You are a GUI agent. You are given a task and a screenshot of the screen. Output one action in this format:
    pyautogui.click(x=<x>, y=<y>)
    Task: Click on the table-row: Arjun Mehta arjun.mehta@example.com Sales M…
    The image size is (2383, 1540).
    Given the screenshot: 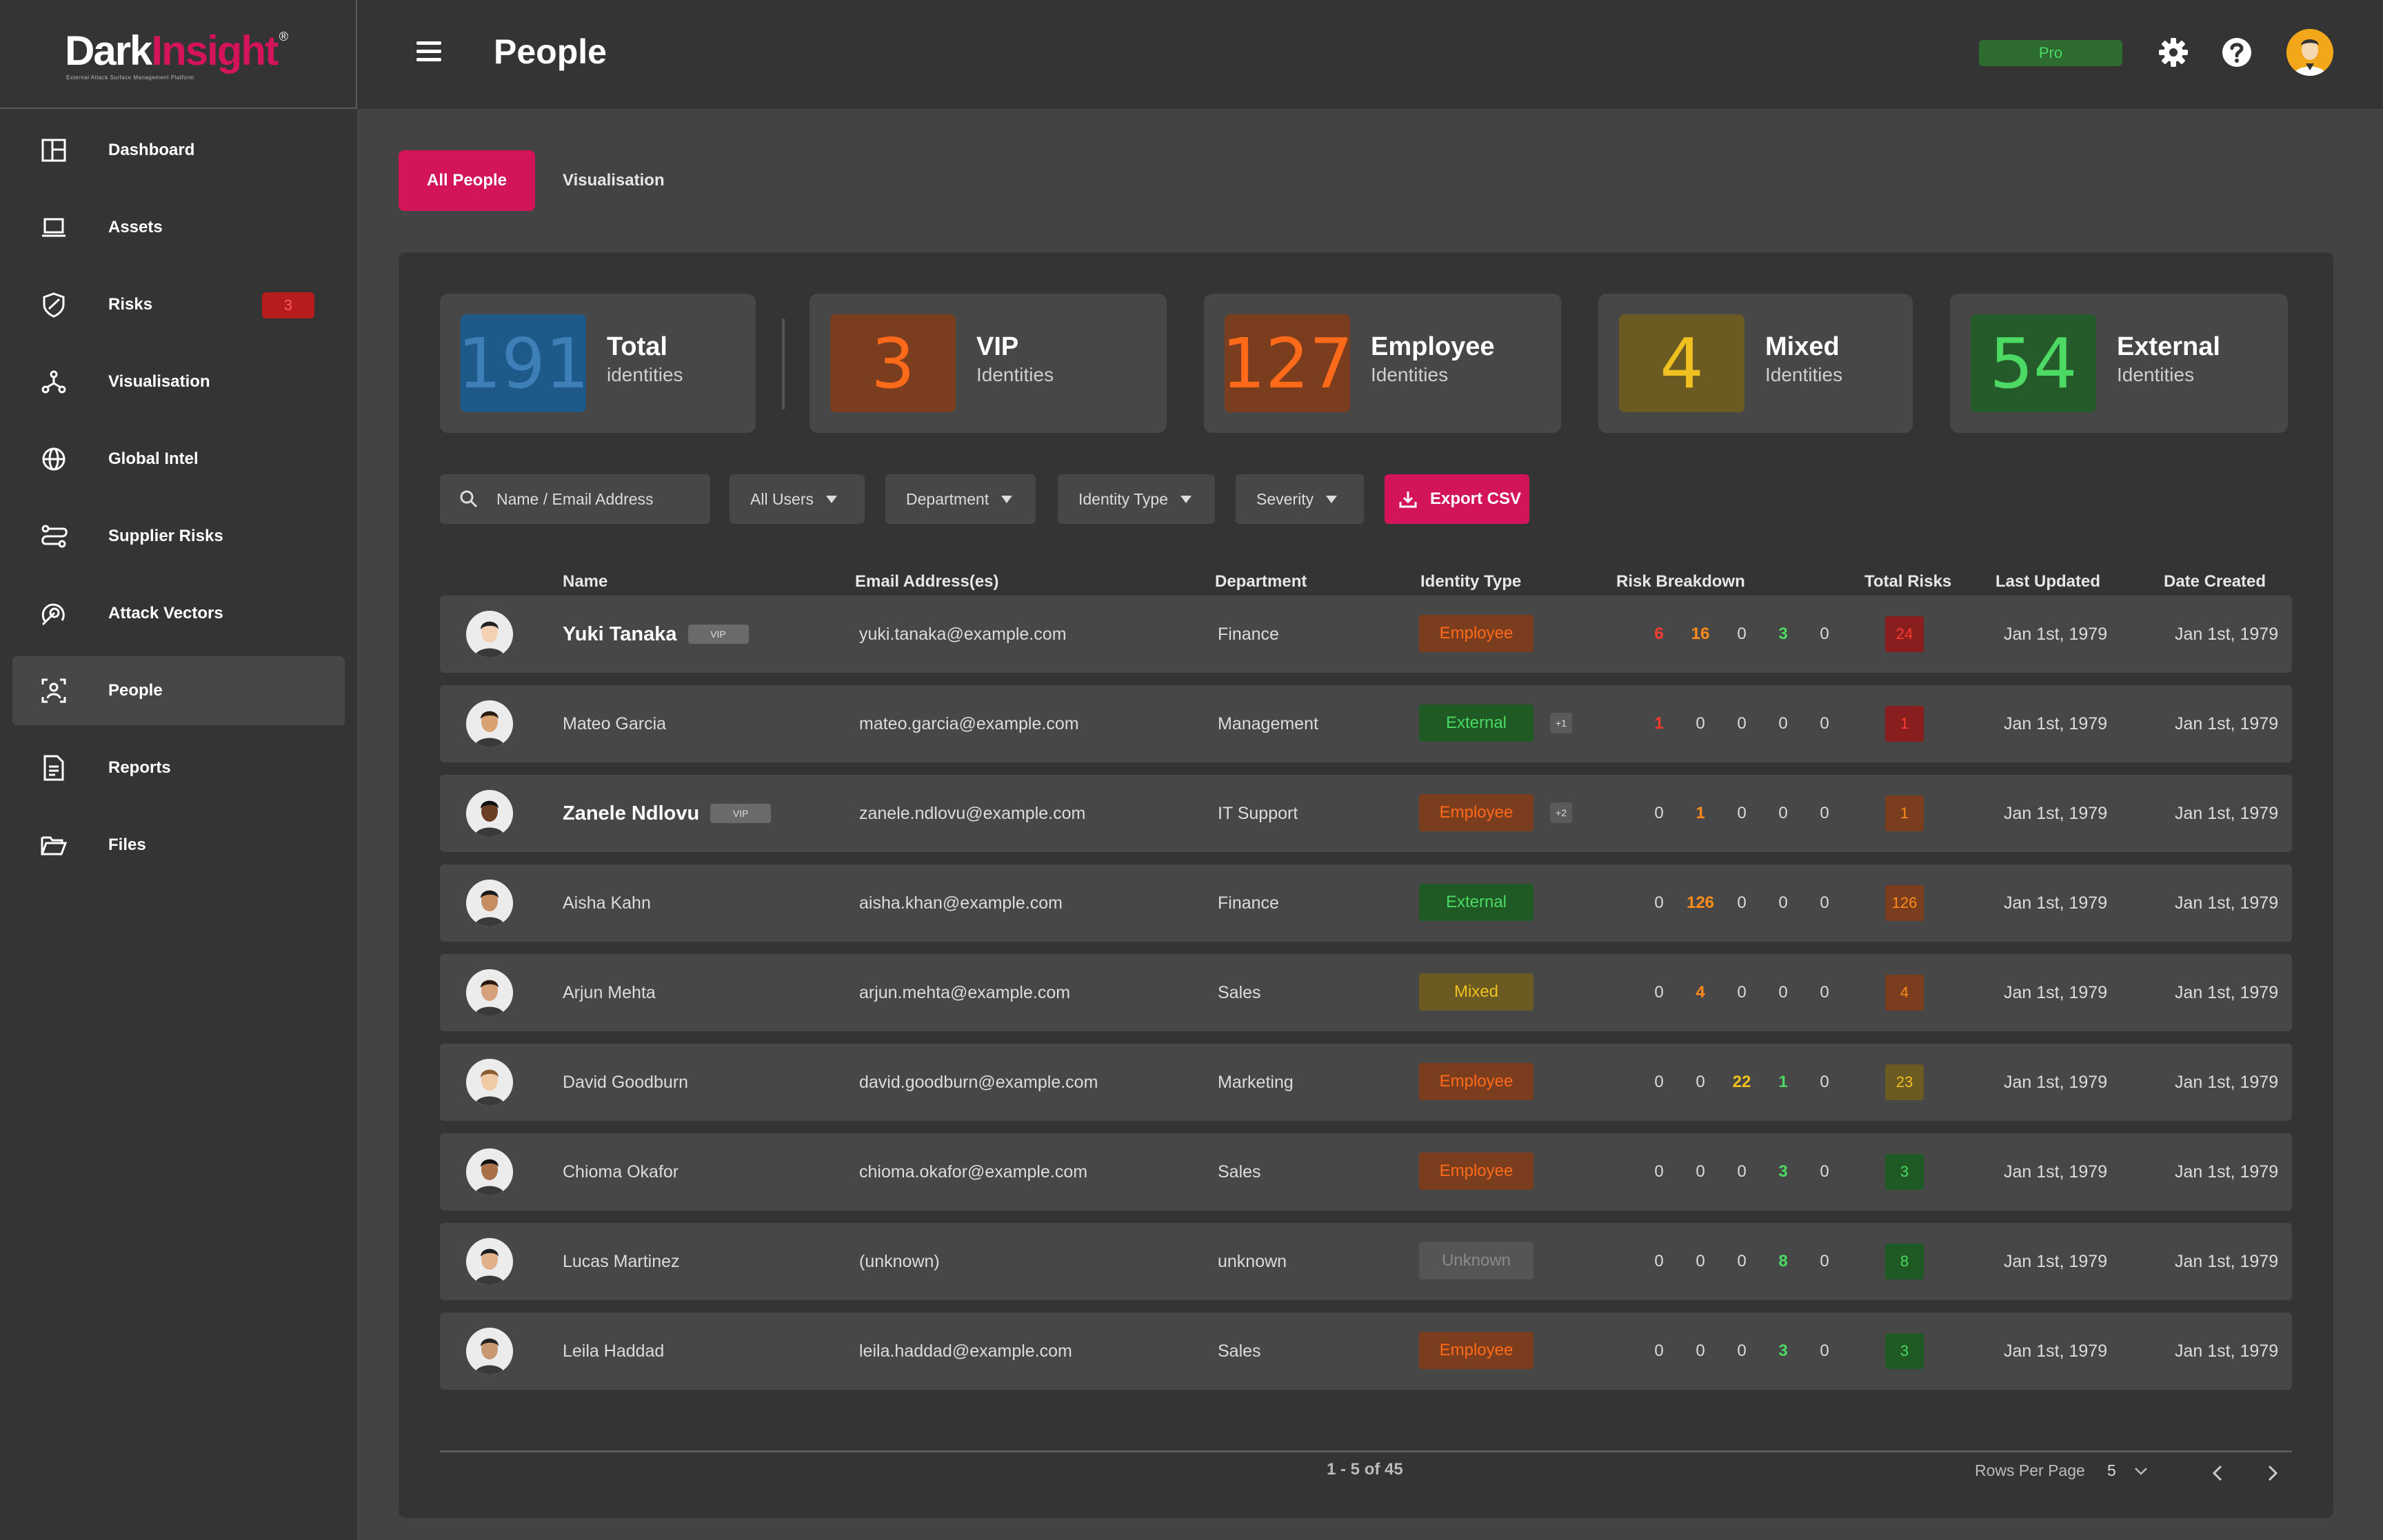 What is the action you would take?
    pyautogui.click(x=1366, y=993)
    